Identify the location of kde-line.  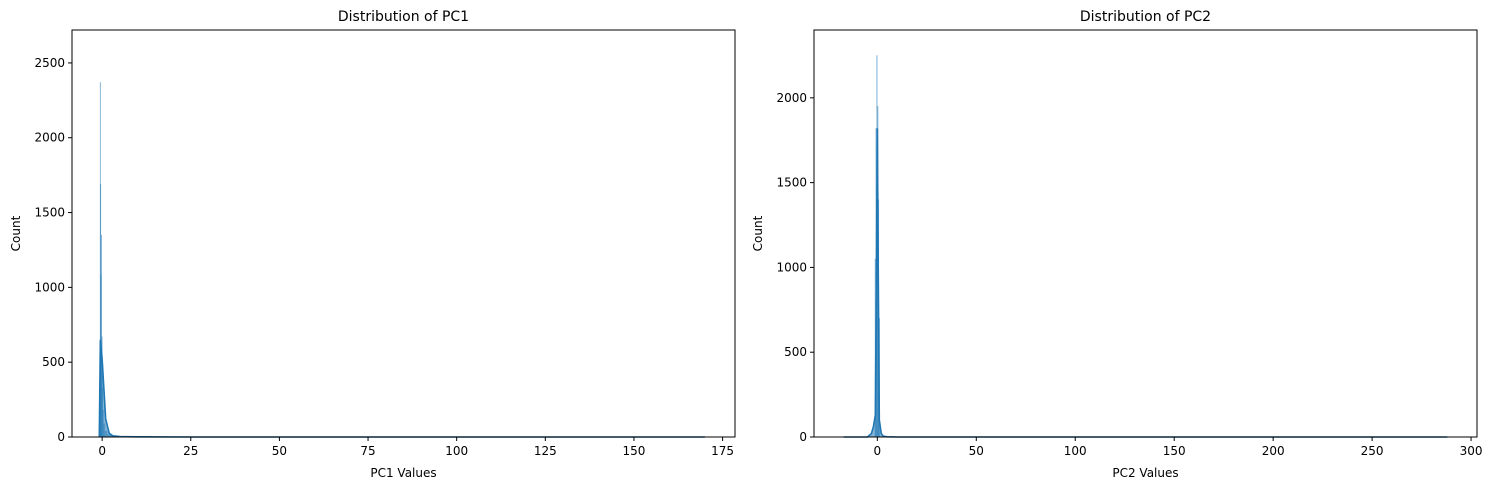
(401, 388).